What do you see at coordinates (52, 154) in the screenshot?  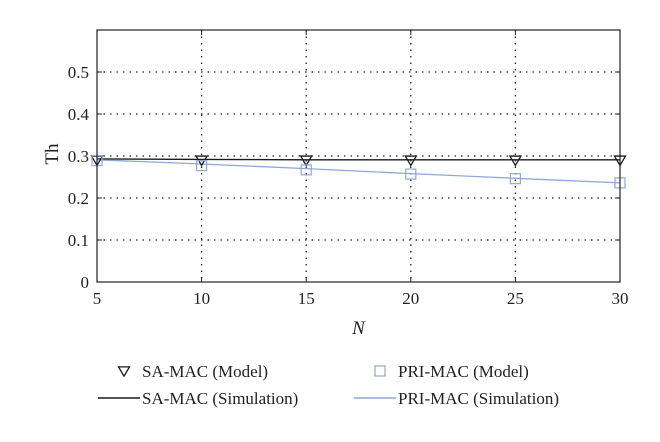 I see `y-axis-label: Th` at bounding box center [52, 154].